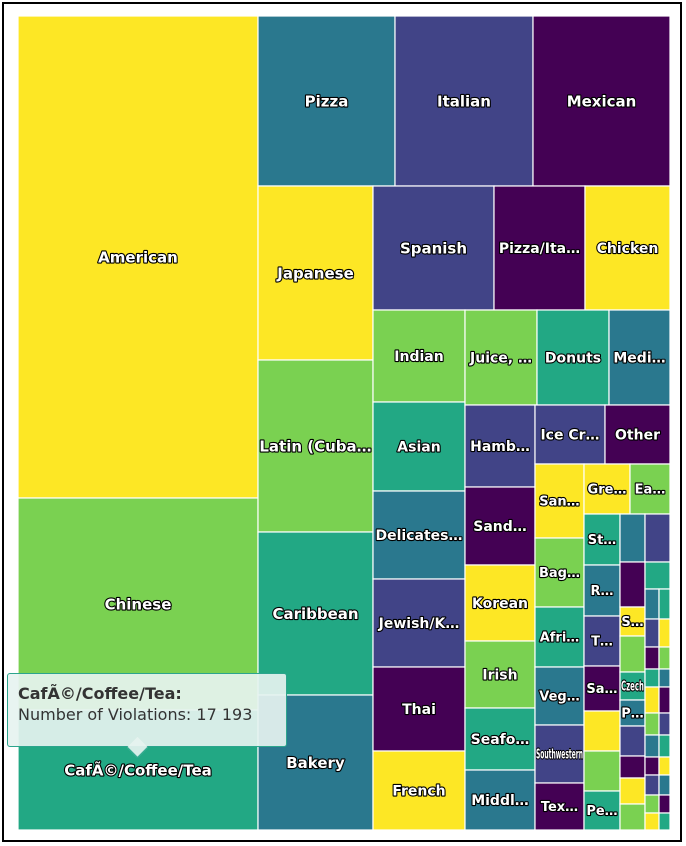  Describe the element at coordinates (419, 356) in the screenshot. I see `treemap-cell-indian` at that location.